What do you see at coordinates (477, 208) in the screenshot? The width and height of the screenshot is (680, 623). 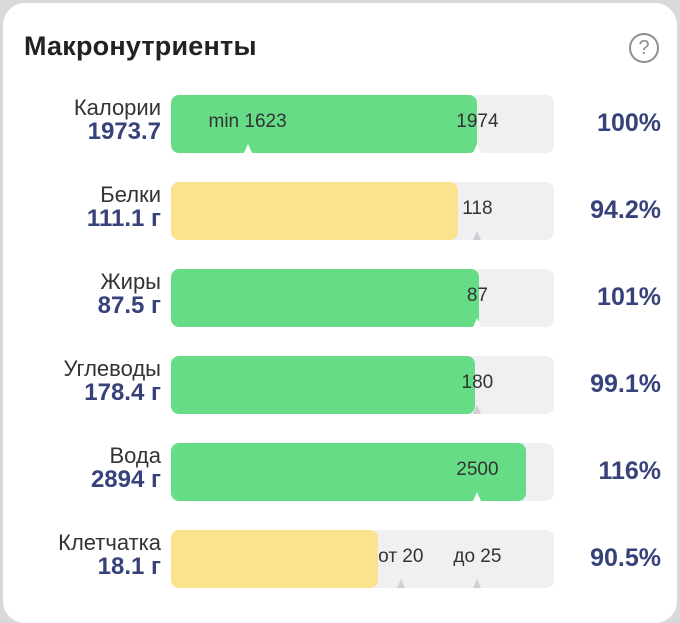 I see `target-marker-label: 118` at bounding box center [477, 208].